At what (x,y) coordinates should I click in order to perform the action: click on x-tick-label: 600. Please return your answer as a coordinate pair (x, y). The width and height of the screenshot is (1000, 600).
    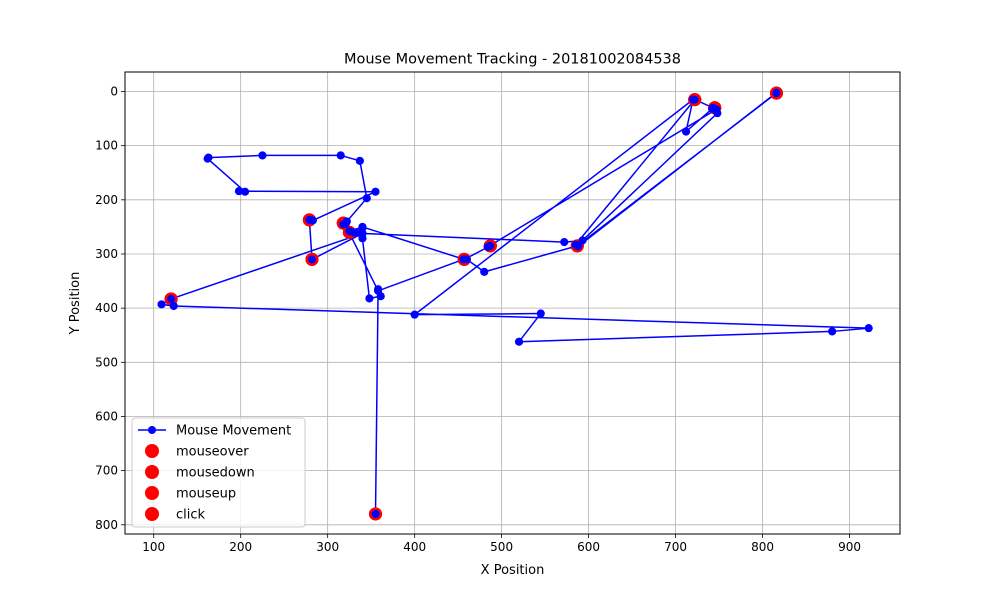
    Looking at the image, I should click on (588, 547).